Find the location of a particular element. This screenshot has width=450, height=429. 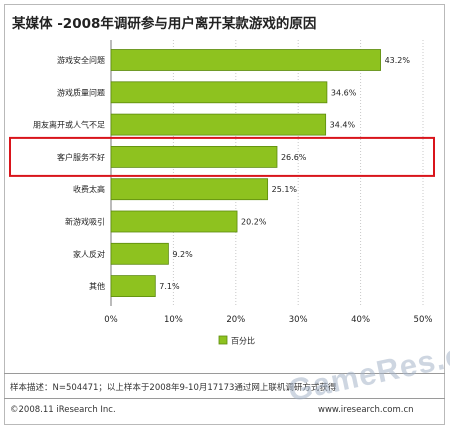

category-label: 收费太高 is located at coordinates (89, 189).